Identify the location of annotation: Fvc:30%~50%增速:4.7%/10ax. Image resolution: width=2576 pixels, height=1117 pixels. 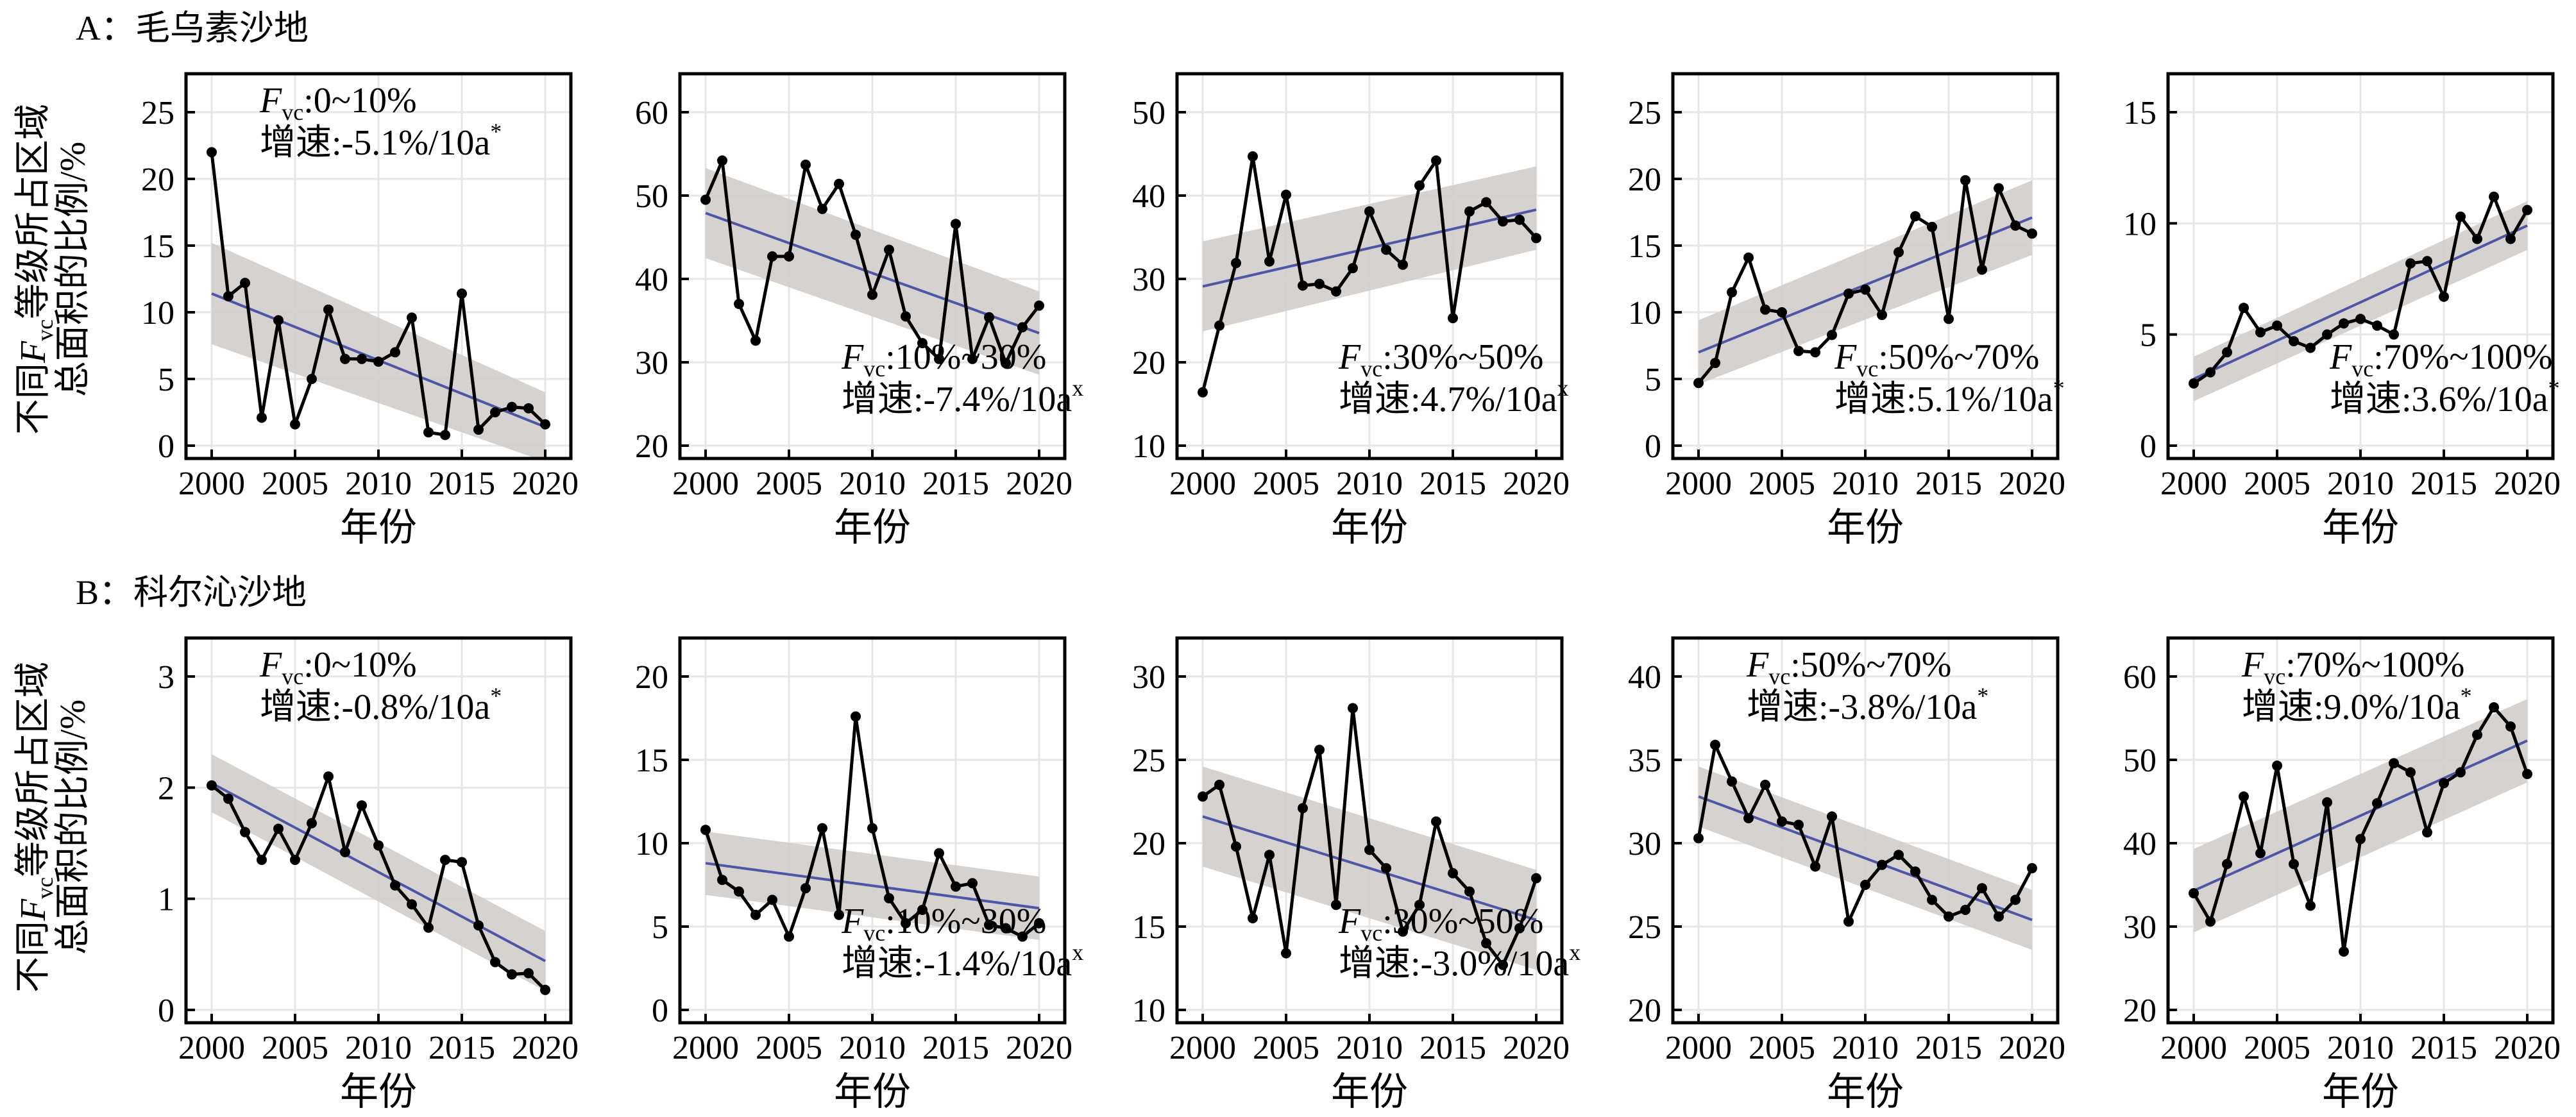
(1453, 378).